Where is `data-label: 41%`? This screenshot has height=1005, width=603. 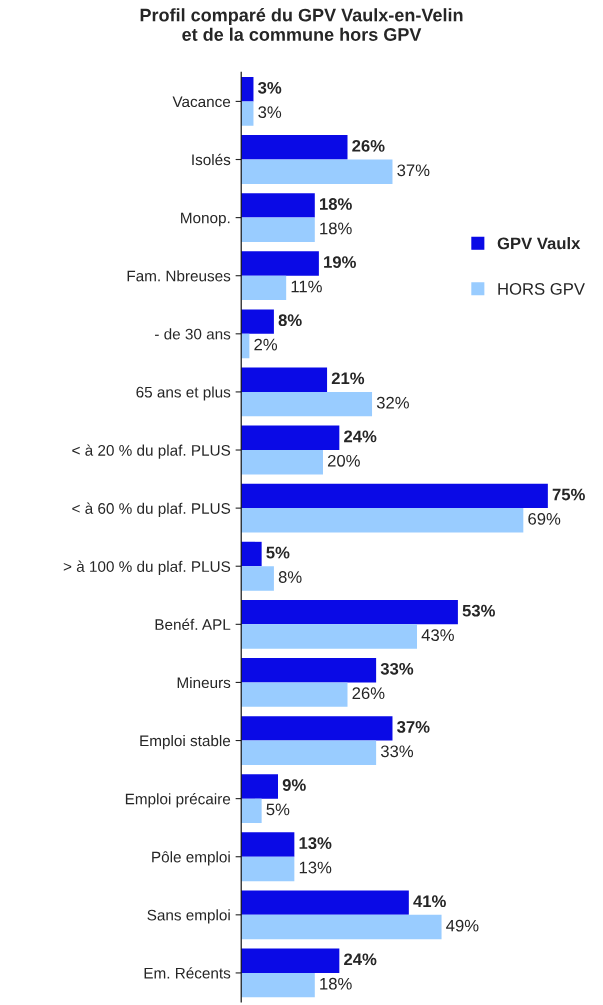
data-label: 41% is located at coordinates (429, 901).